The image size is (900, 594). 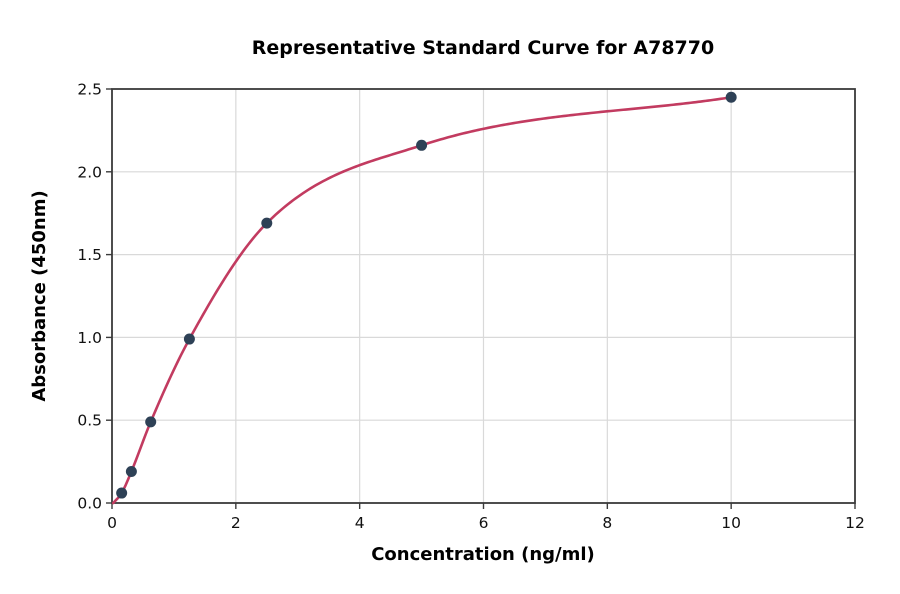 I want to click on y-tick-label: 2.0, so click(x=89, y=172).